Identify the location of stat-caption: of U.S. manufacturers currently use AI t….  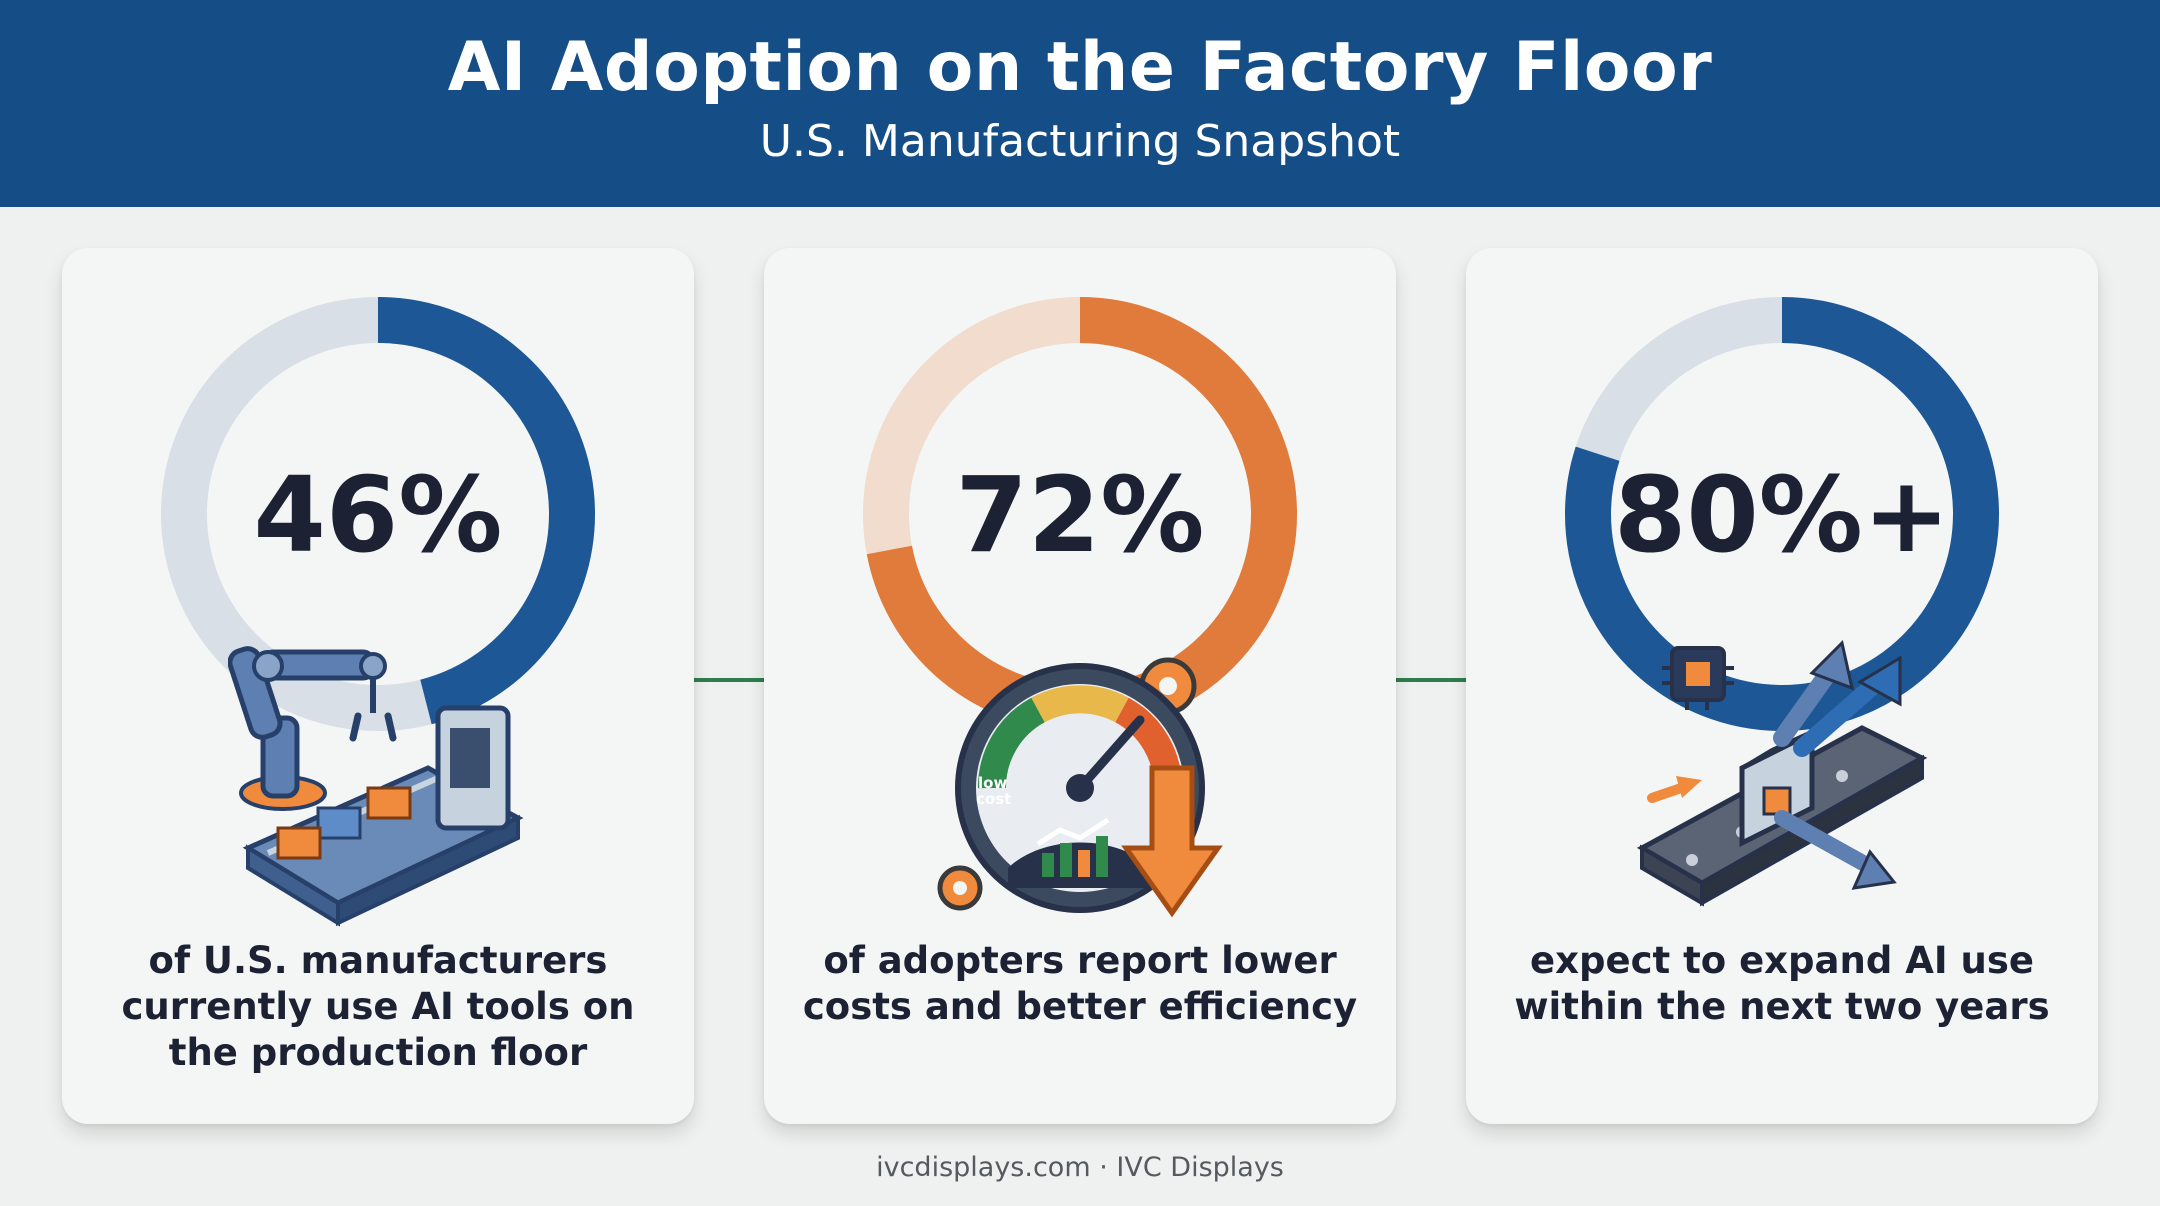
(378, 1007).